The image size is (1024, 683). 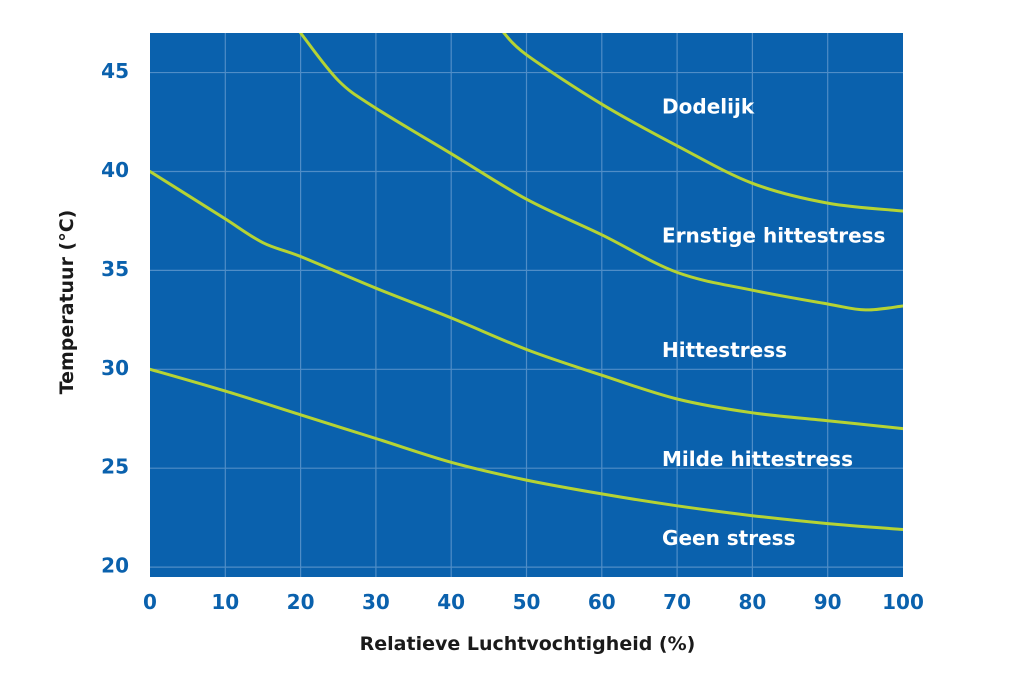 I want to click on x-tick-label: 30, so click(x=376, y=602).